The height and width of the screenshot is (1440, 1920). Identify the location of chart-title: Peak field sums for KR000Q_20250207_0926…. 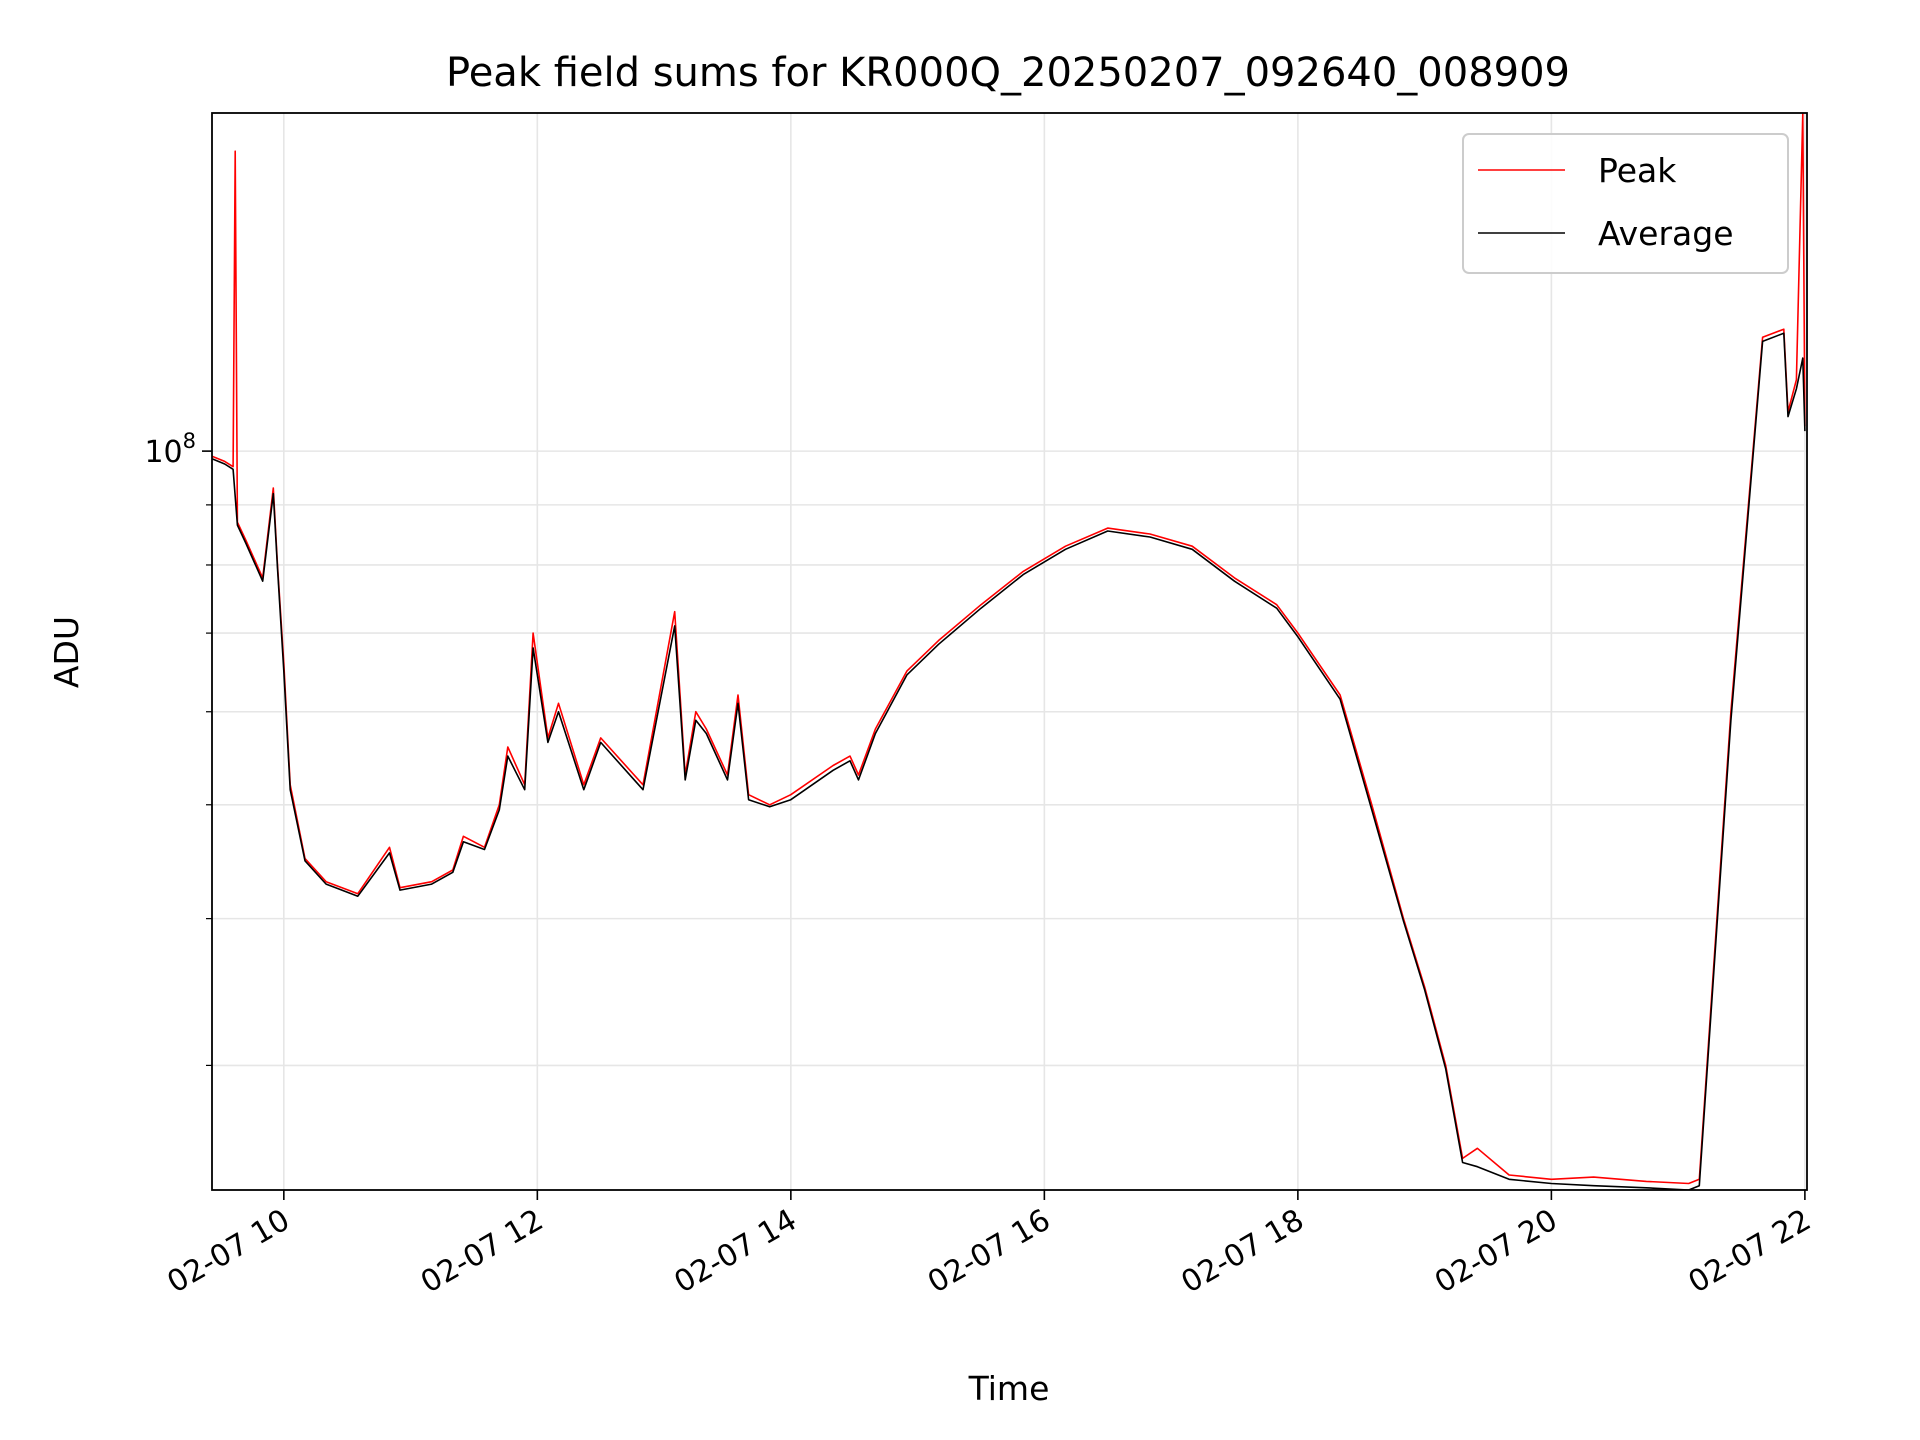
(1008, 73).